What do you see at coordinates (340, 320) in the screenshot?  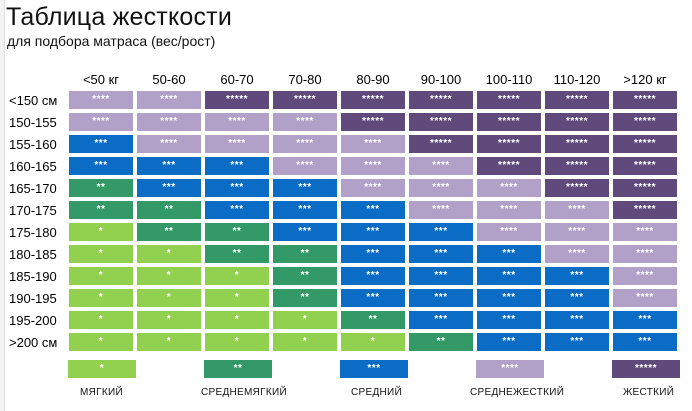 I see `table-row: 195-200 * * * * ** *** *** *** ***` at bounding box center [340, 320].